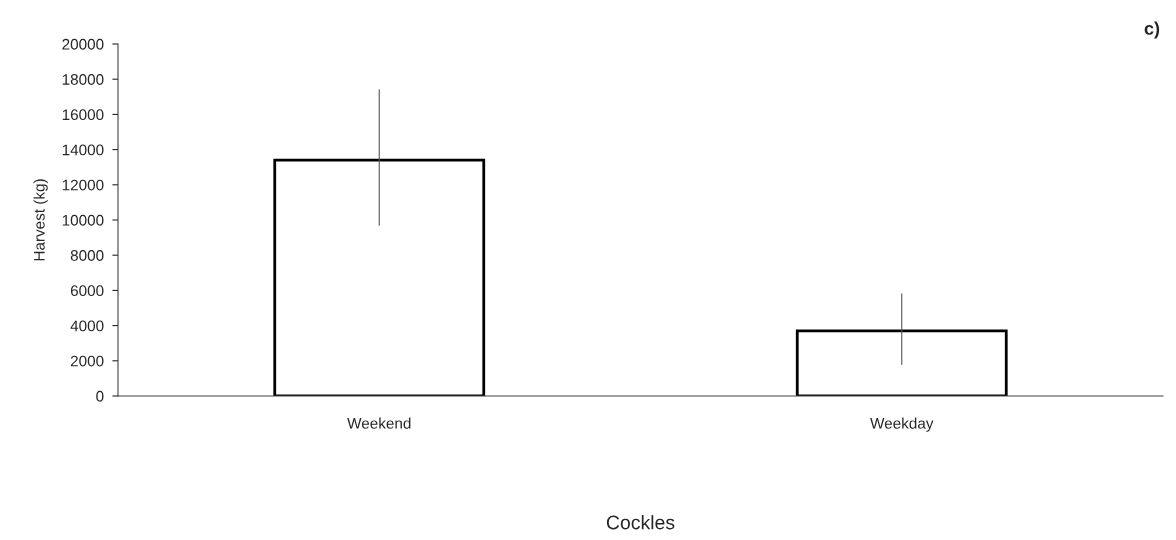  Describe the element at coordinates (83, 220) in the screenshot. I see `y-tick-label: 10000` at that location.